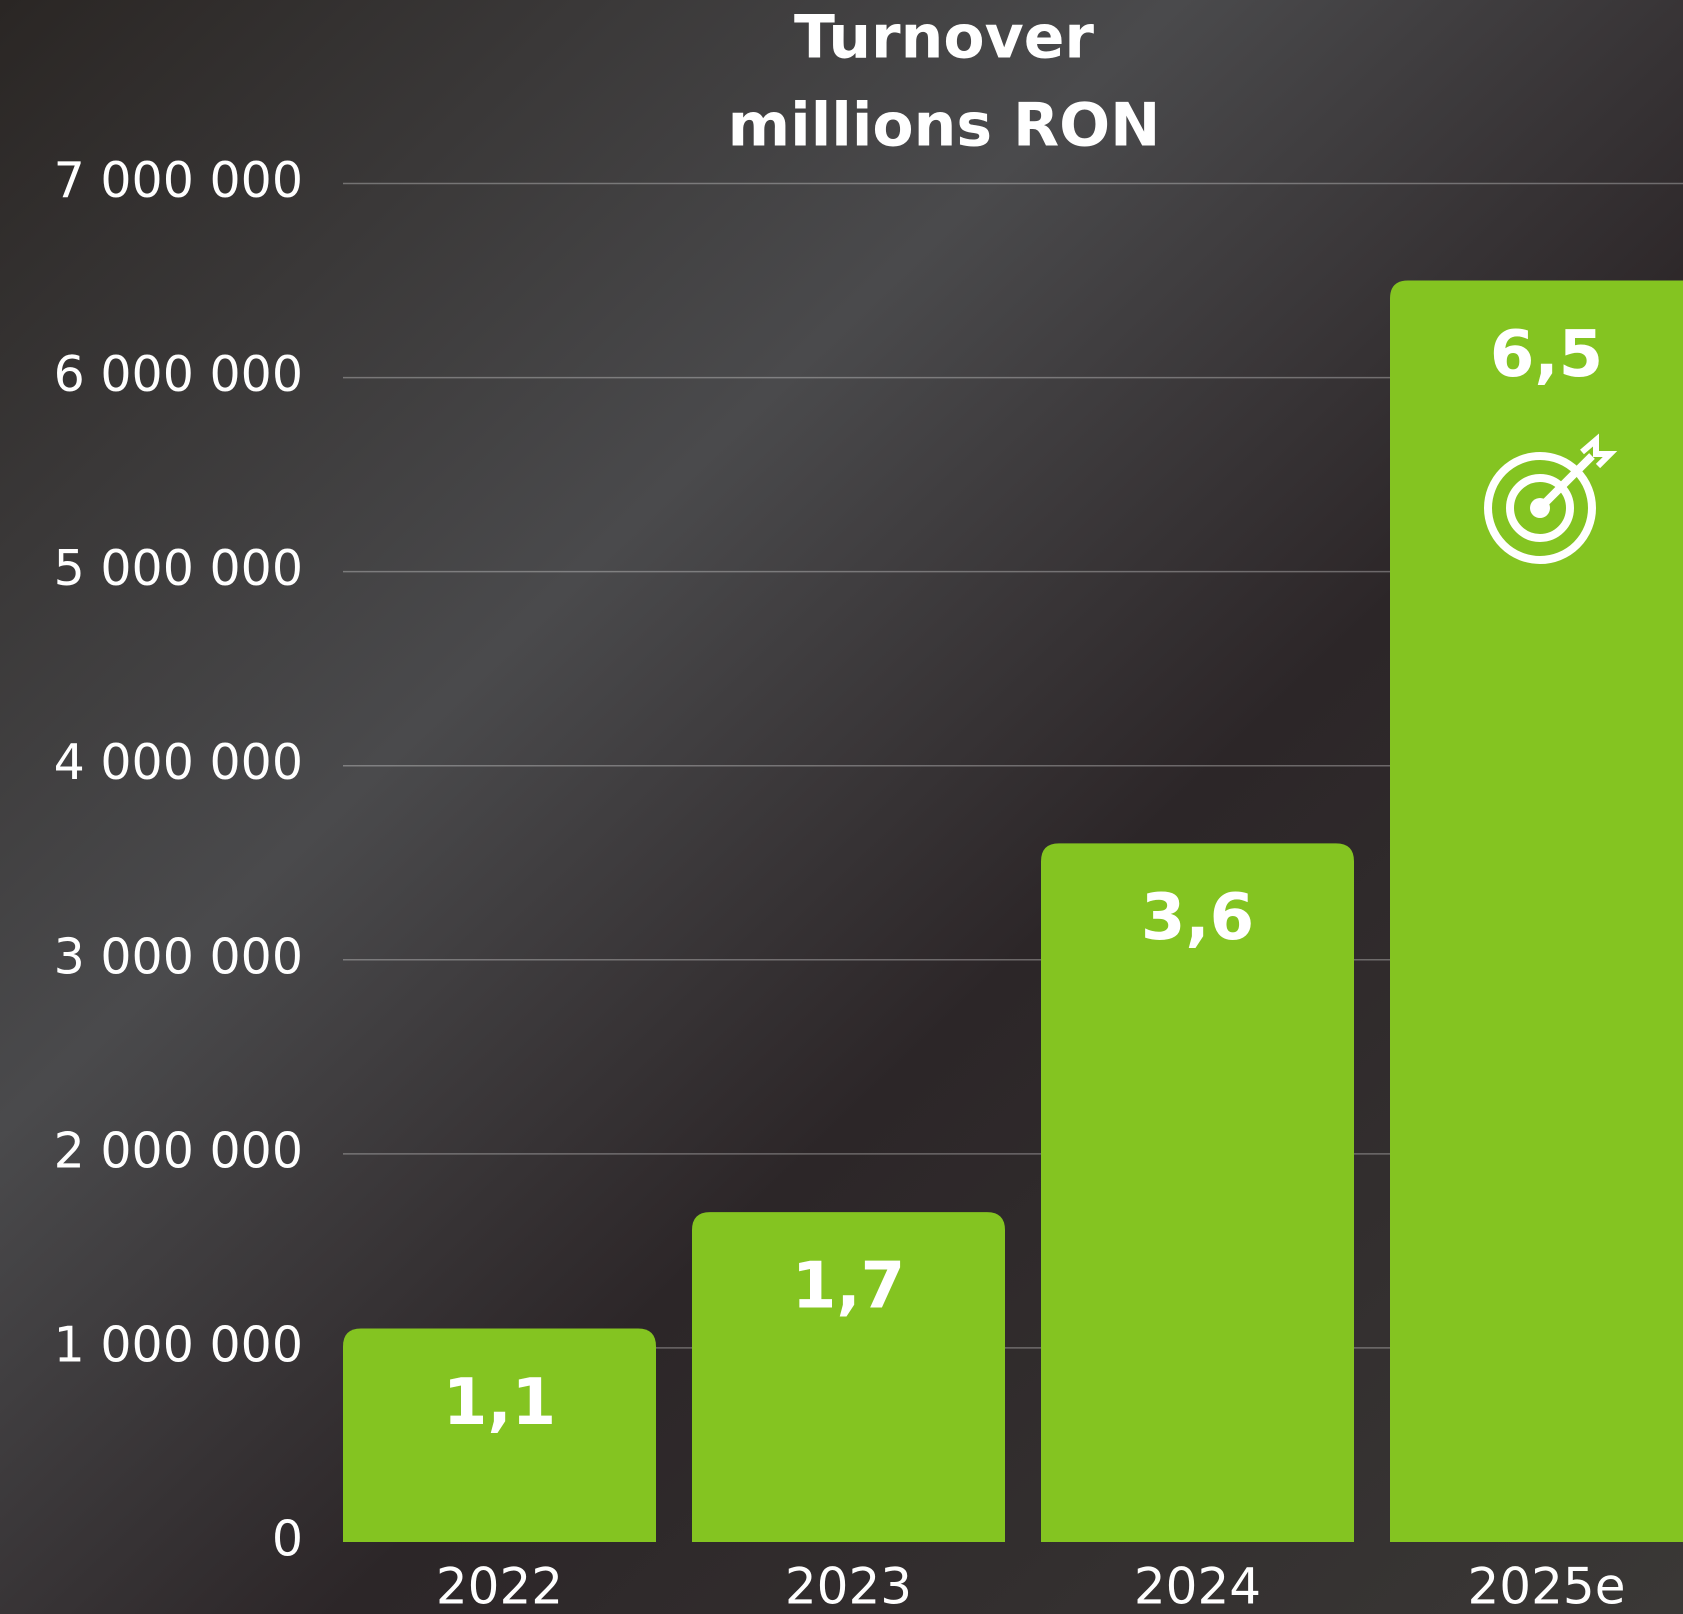 The image size is (1683, 1614). I want to click on y-tick-label: 2 000 000, so click(178, 1150).